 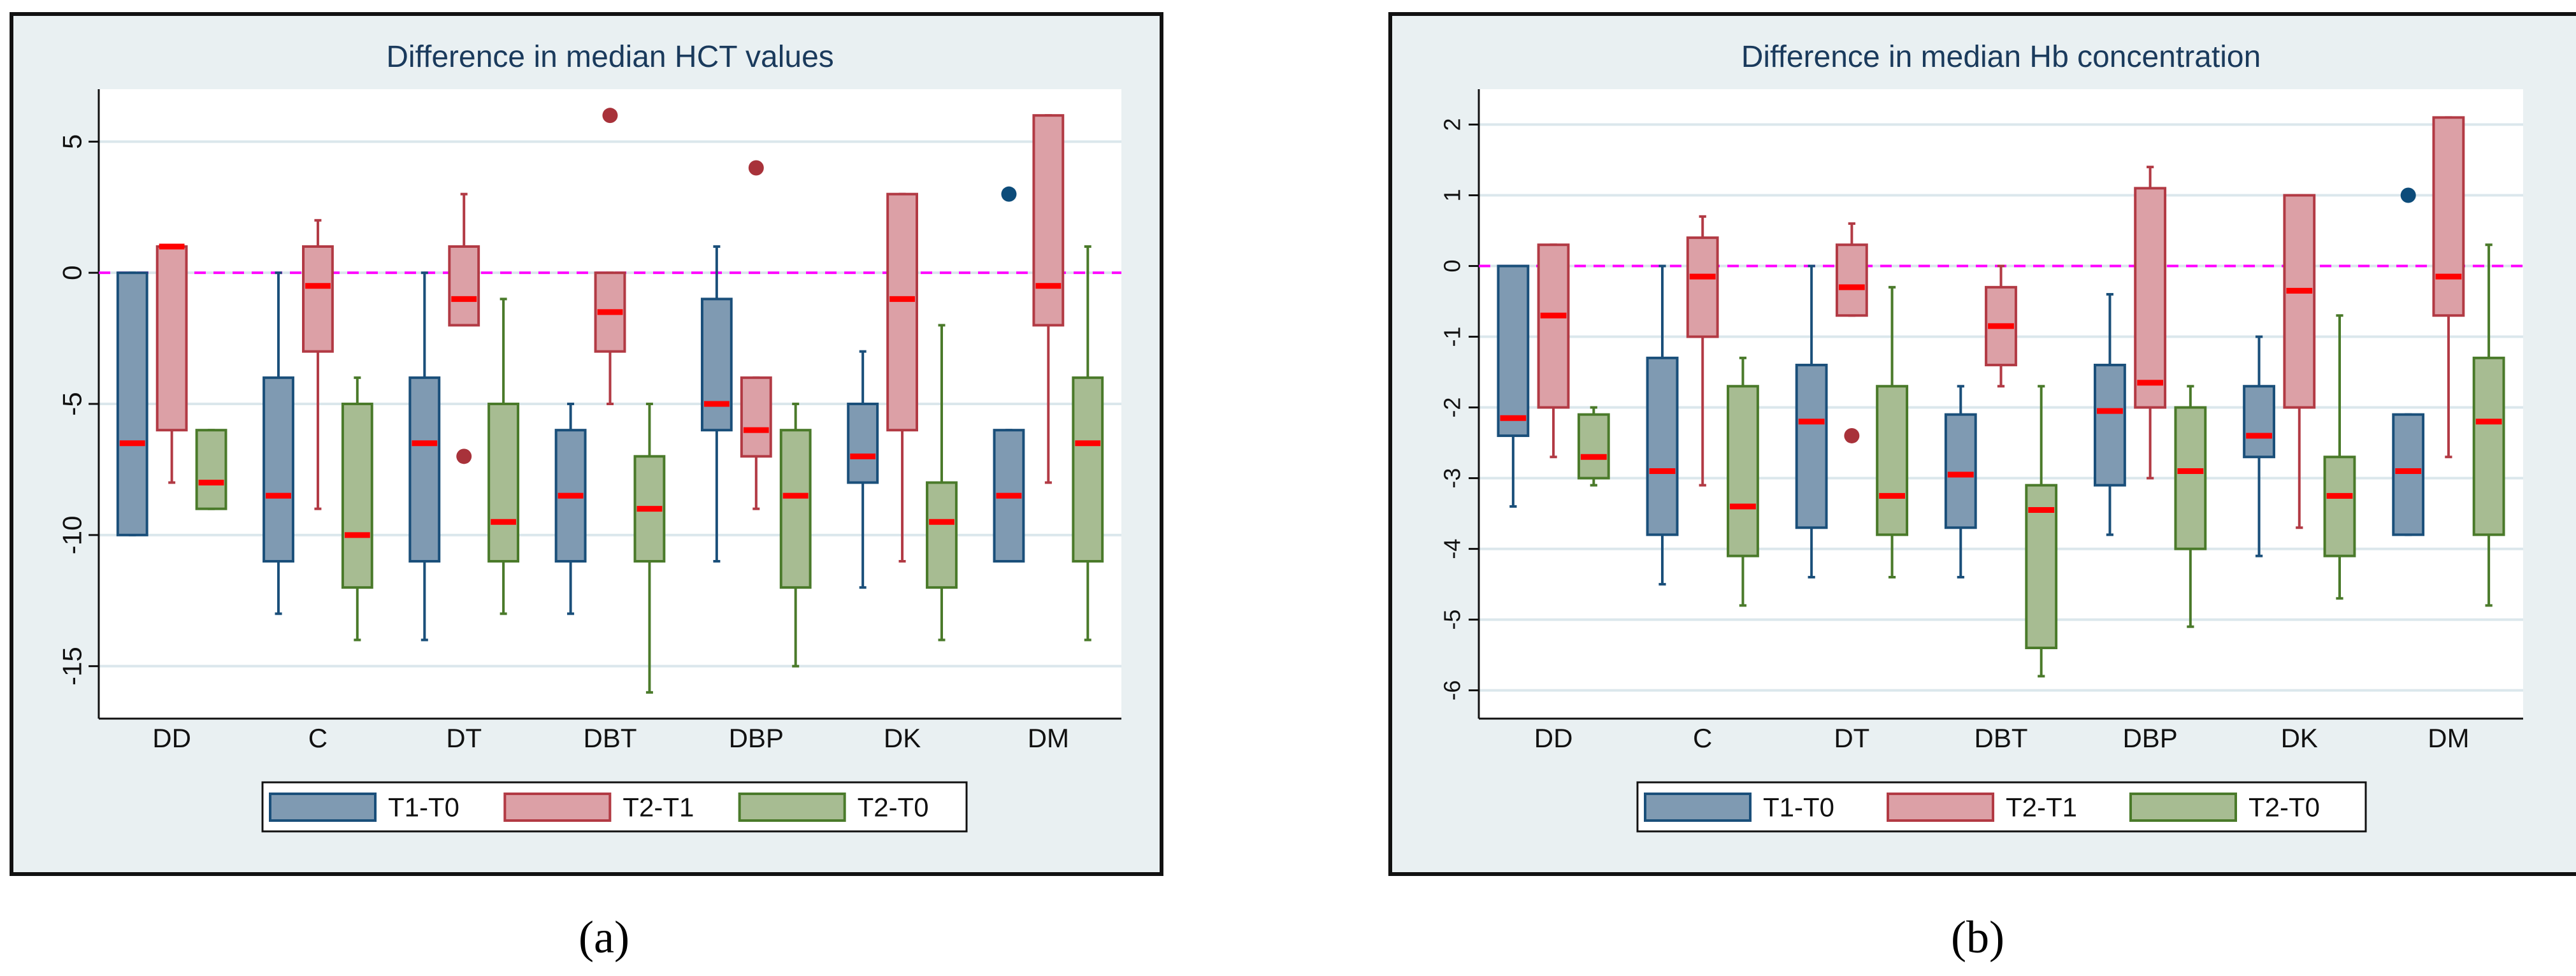 I want to click on chart-title: Difference in median HCT values, so click(x=610, y=57).